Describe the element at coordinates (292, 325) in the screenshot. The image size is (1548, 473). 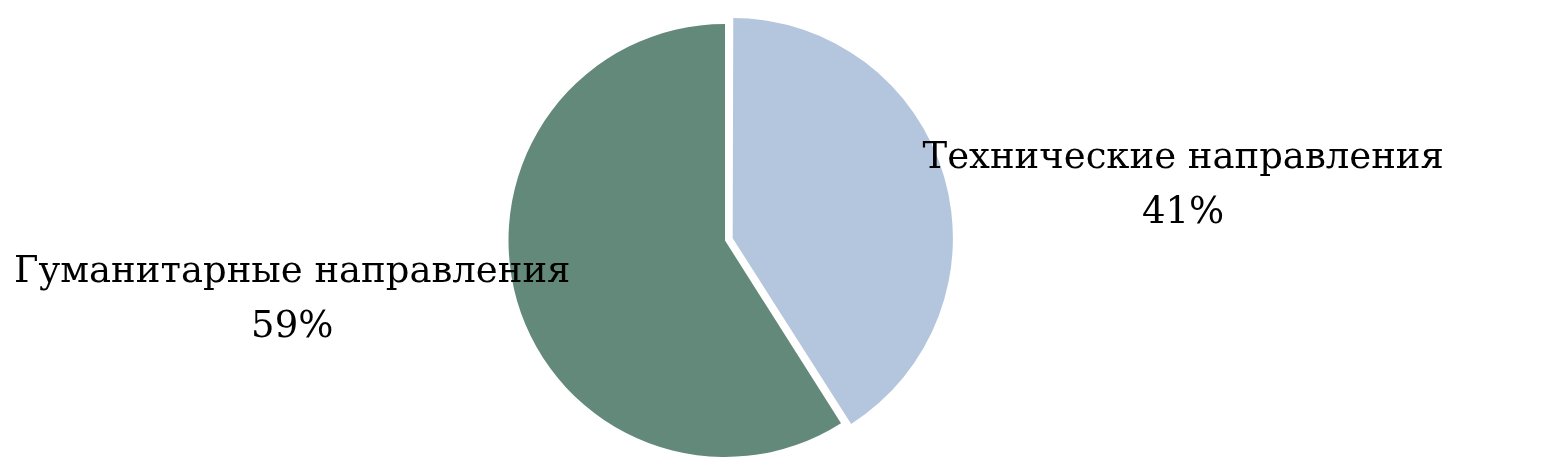
I see `data-label: 59%` at that location.